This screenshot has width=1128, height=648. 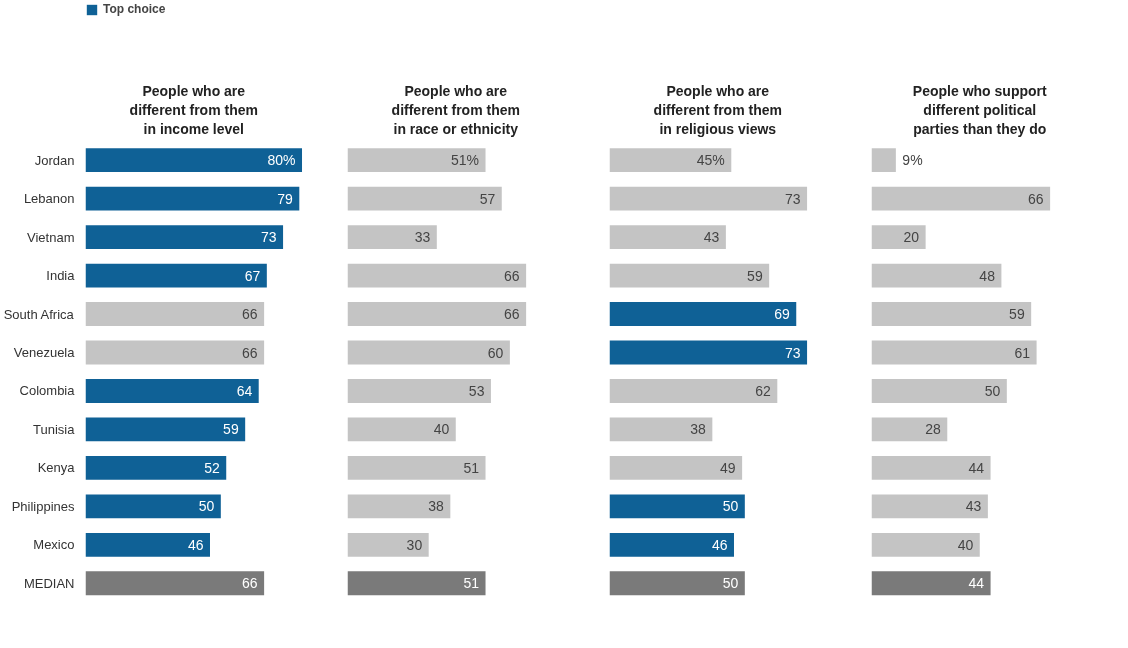 I want to click on data-label: 60, so click(x=495, y=352).